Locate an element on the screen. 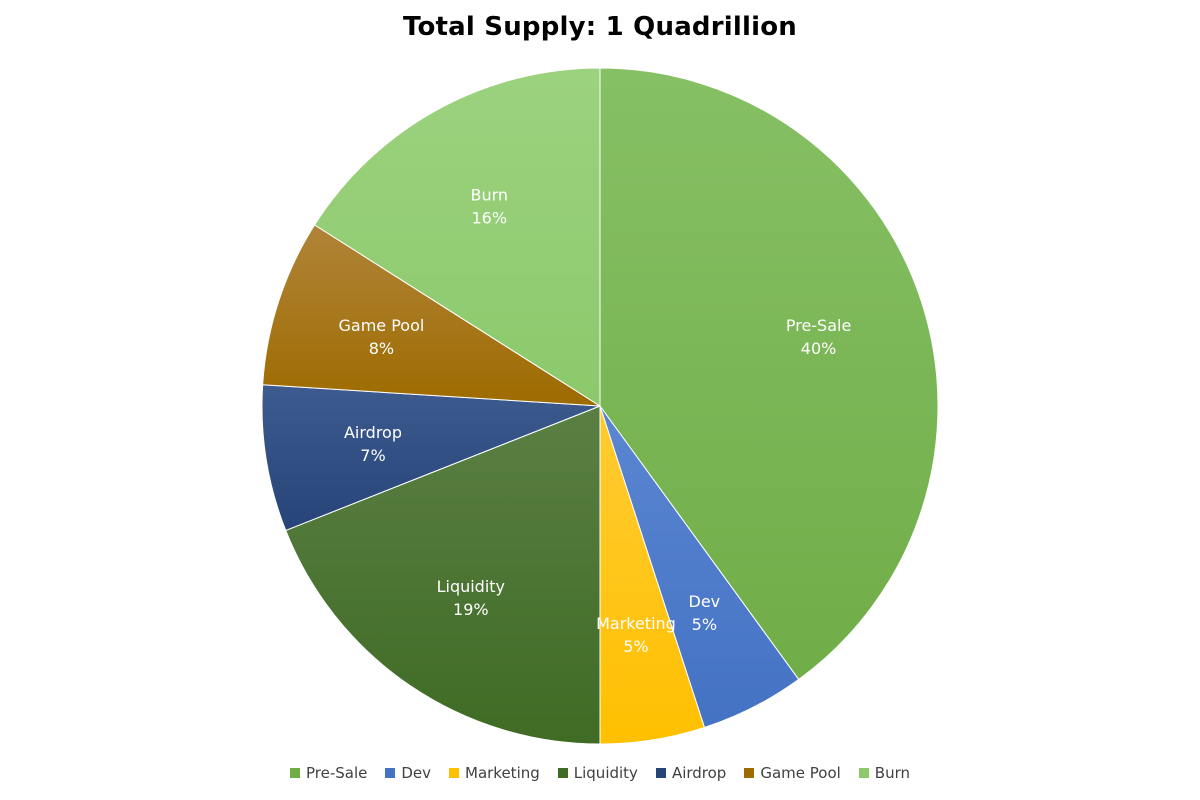 The image size is (1200, 800). pie-slice-burn is located at coordinates (457, 237).